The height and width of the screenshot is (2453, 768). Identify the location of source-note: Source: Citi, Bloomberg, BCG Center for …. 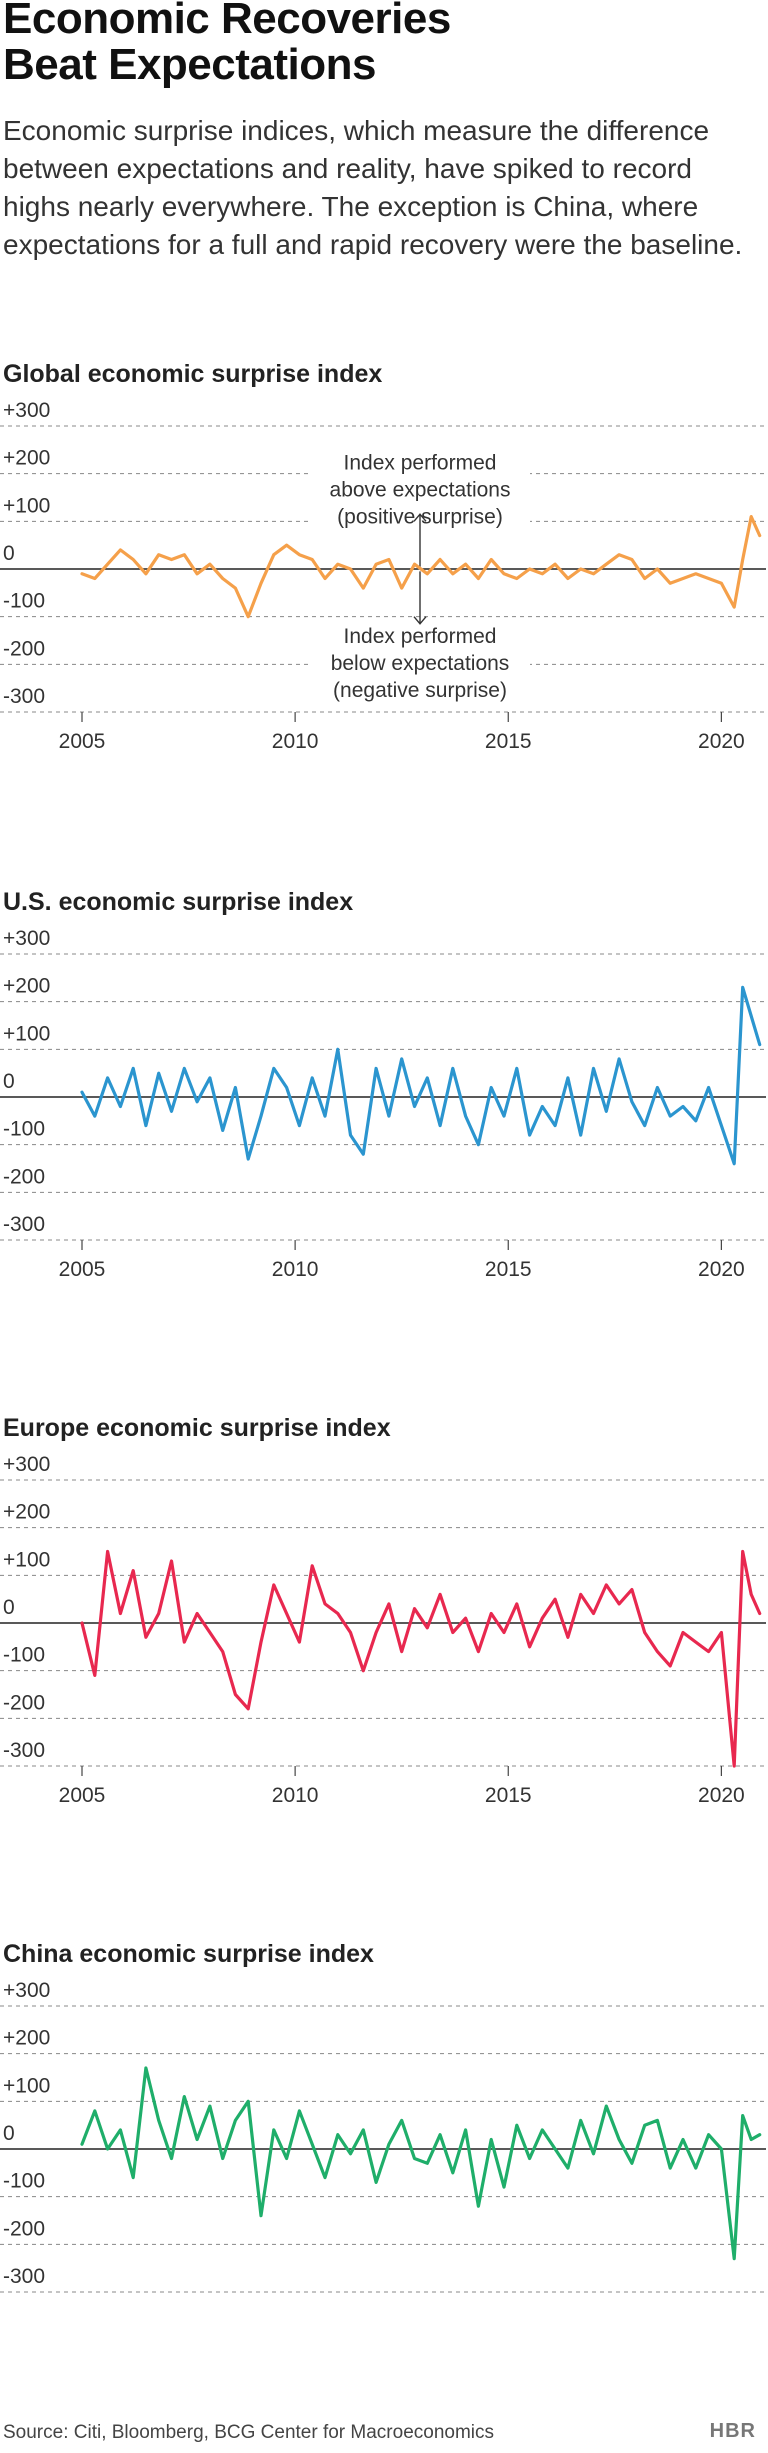
(249, 2432).